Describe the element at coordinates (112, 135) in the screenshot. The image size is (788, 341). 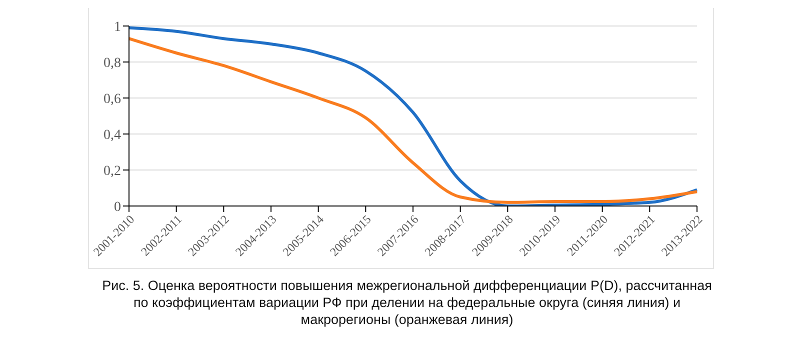
I see `y-tick-label: 0,4` at that location.